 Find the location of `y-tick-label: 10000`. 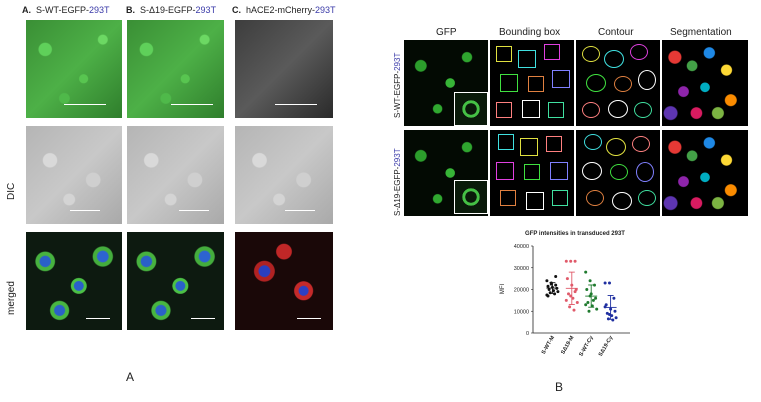

y-tick-label: 10000 is located at coordinates (521, 312).